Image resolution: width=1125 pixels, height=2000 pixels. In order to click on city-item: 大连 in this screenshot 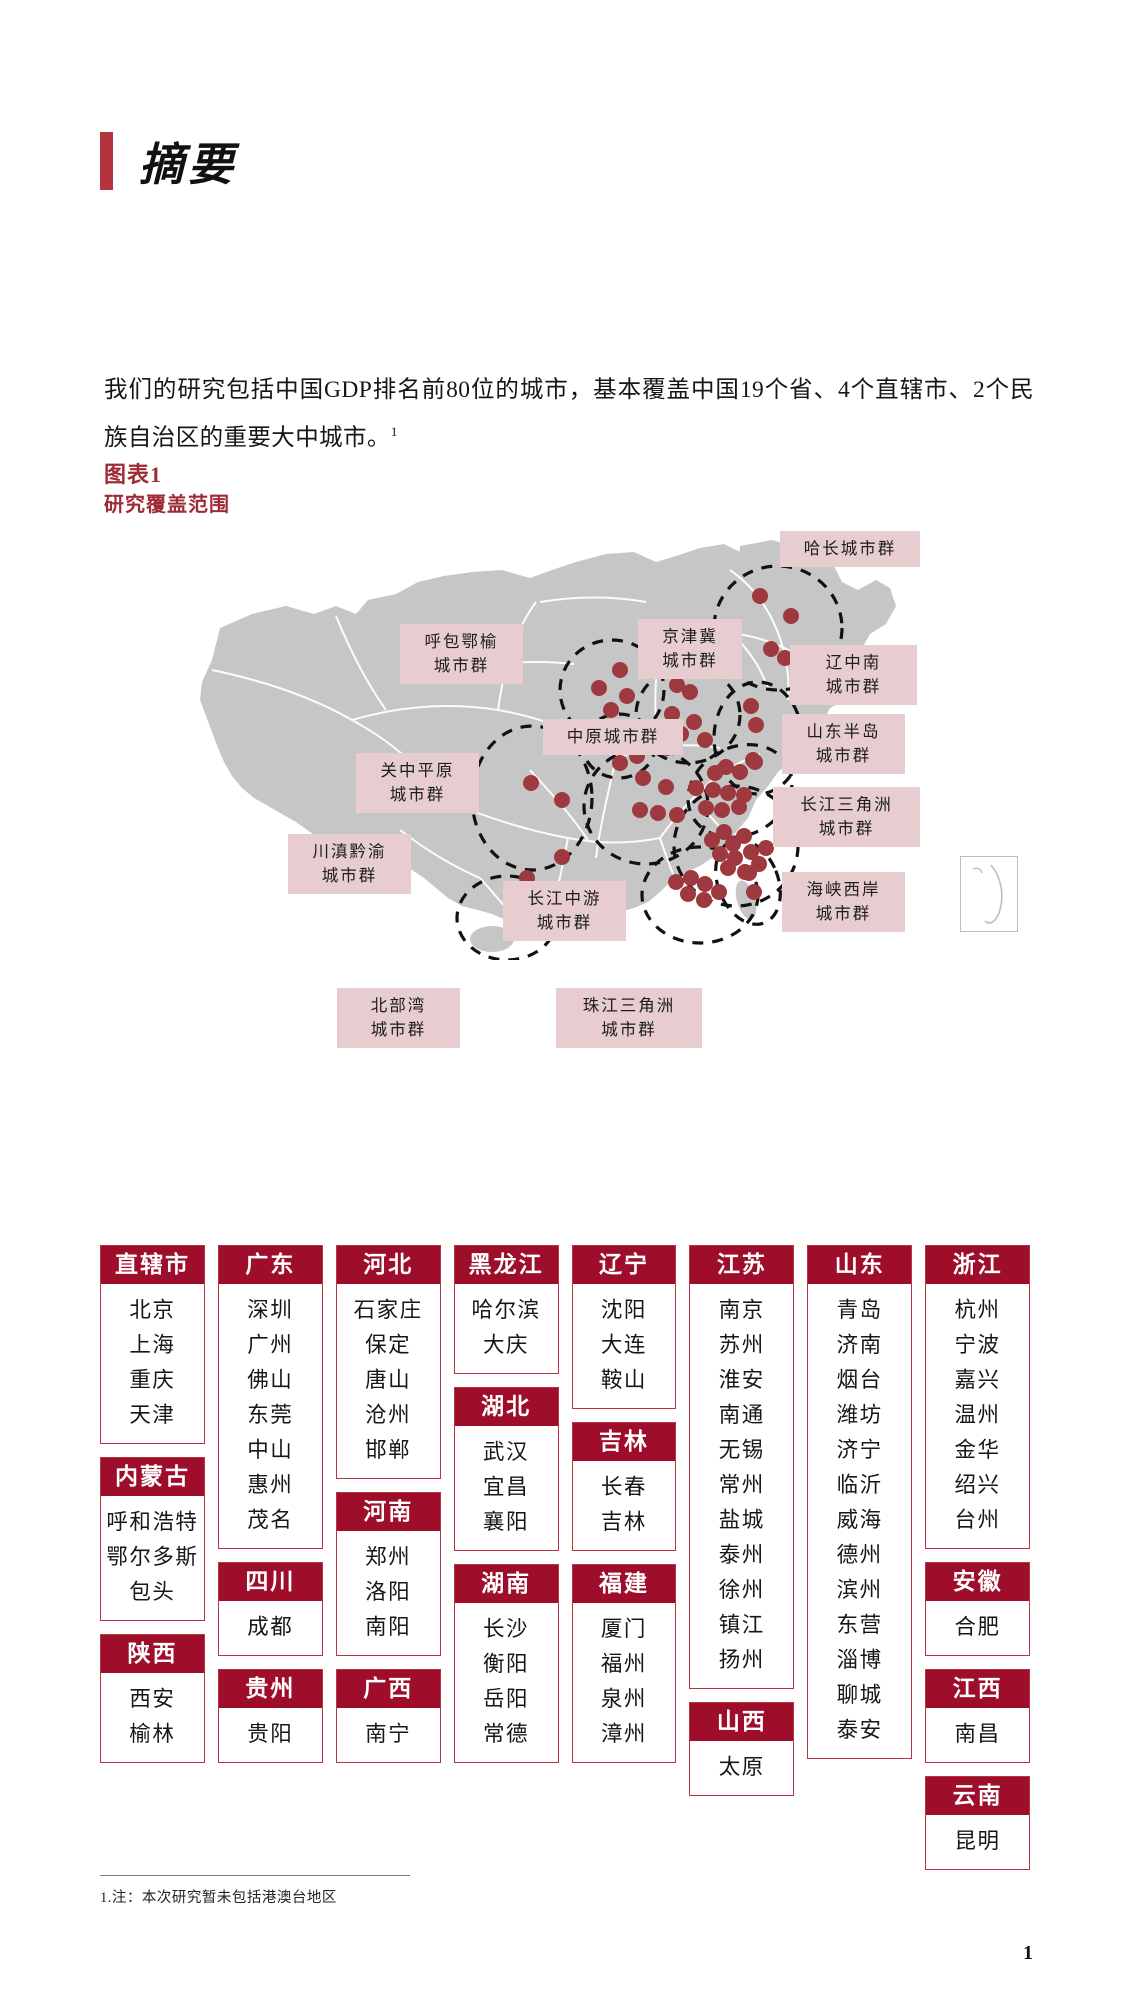, I will do `click(623, 1345)`.